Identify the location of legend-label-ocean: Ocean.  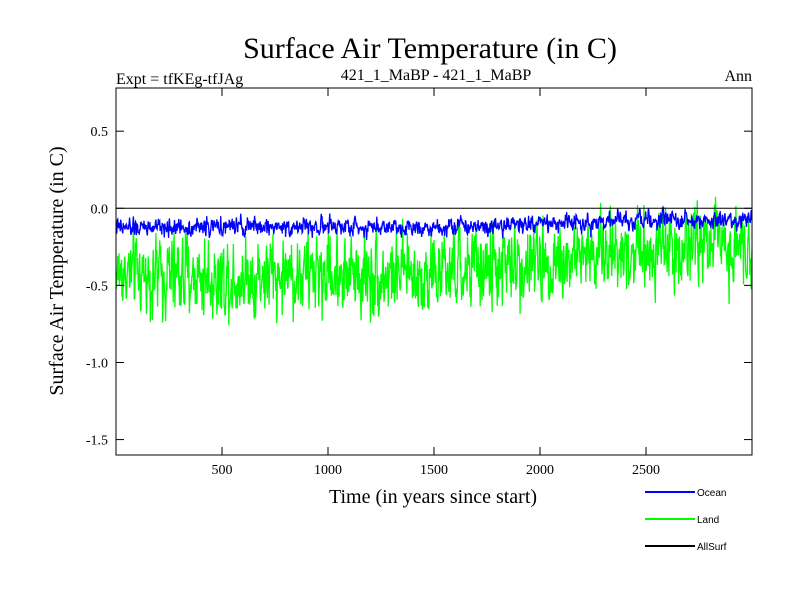
(711, 493).